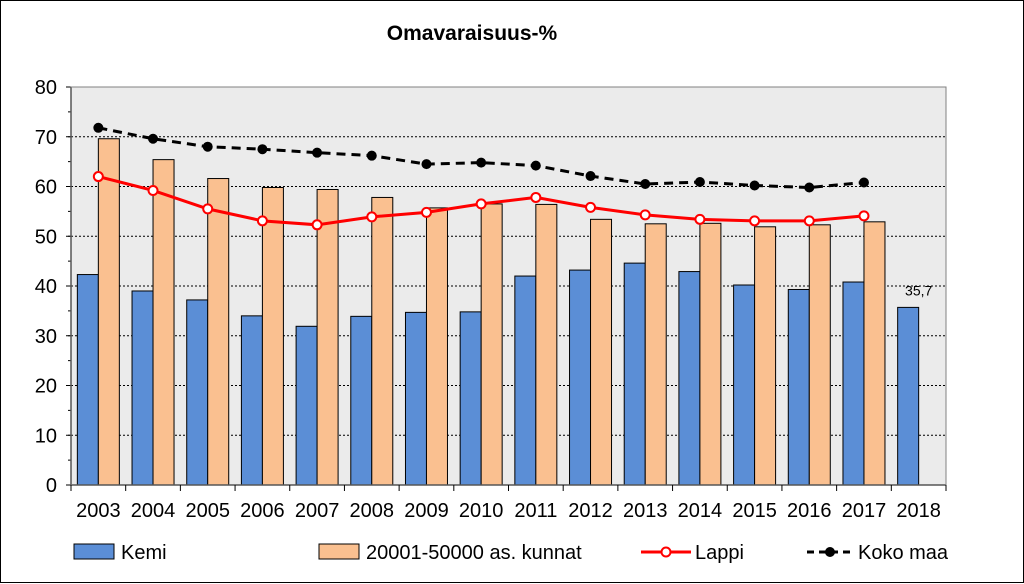 The image size is (1024, 584). Describe the element at coordinates (46, 387) in the screenshot. I see `y-tick-label: 20` at that location.